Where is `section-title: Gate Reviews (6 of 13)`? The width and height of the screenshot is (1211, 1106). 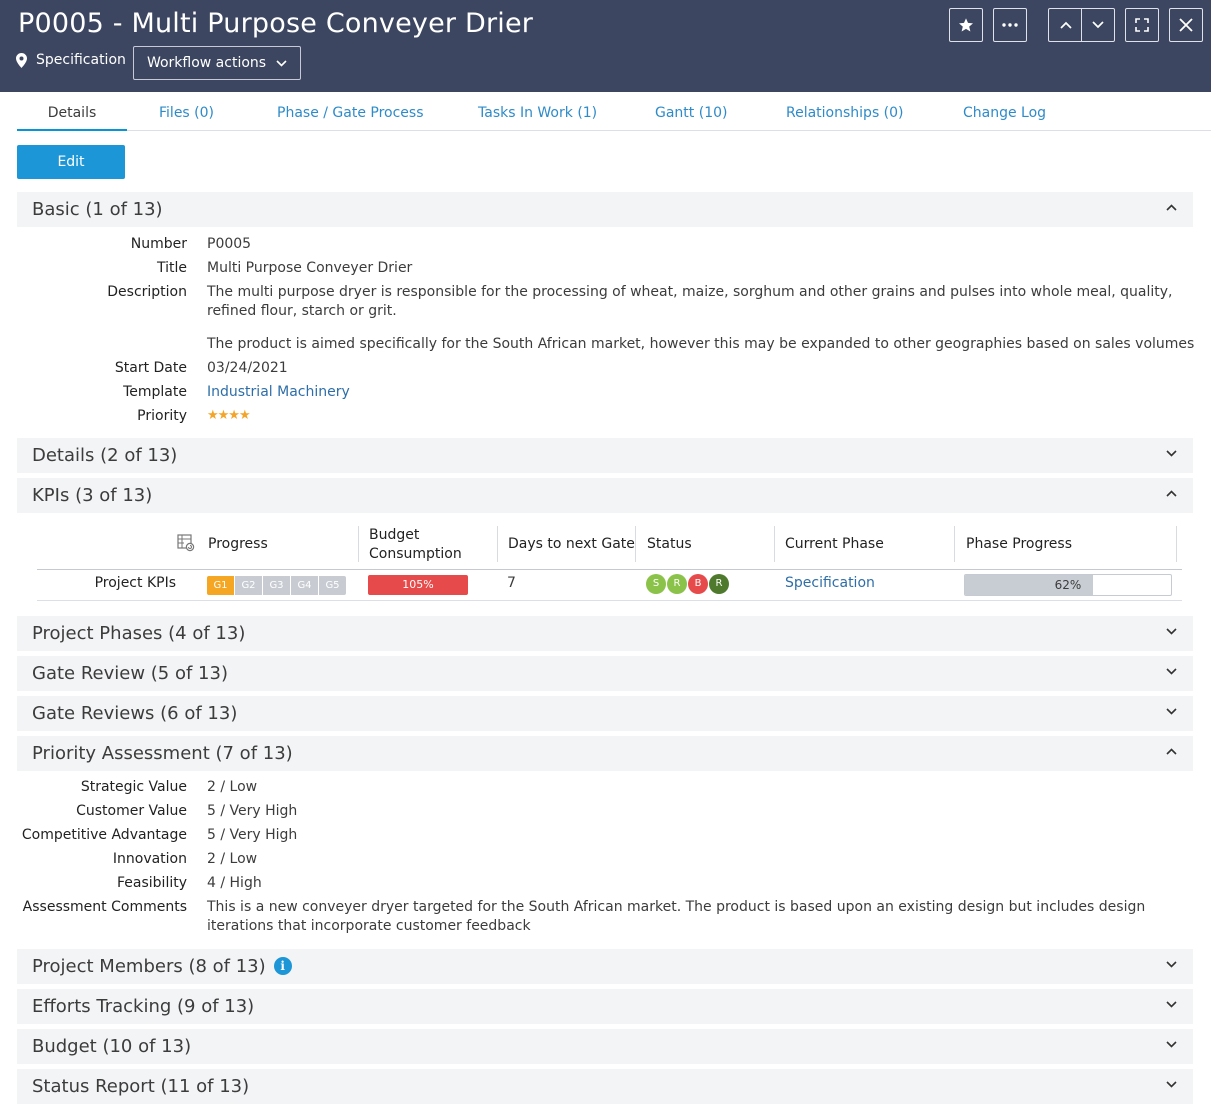 section-title: Gate Reviews (6 of 13) is located at coordinates (135, 713).